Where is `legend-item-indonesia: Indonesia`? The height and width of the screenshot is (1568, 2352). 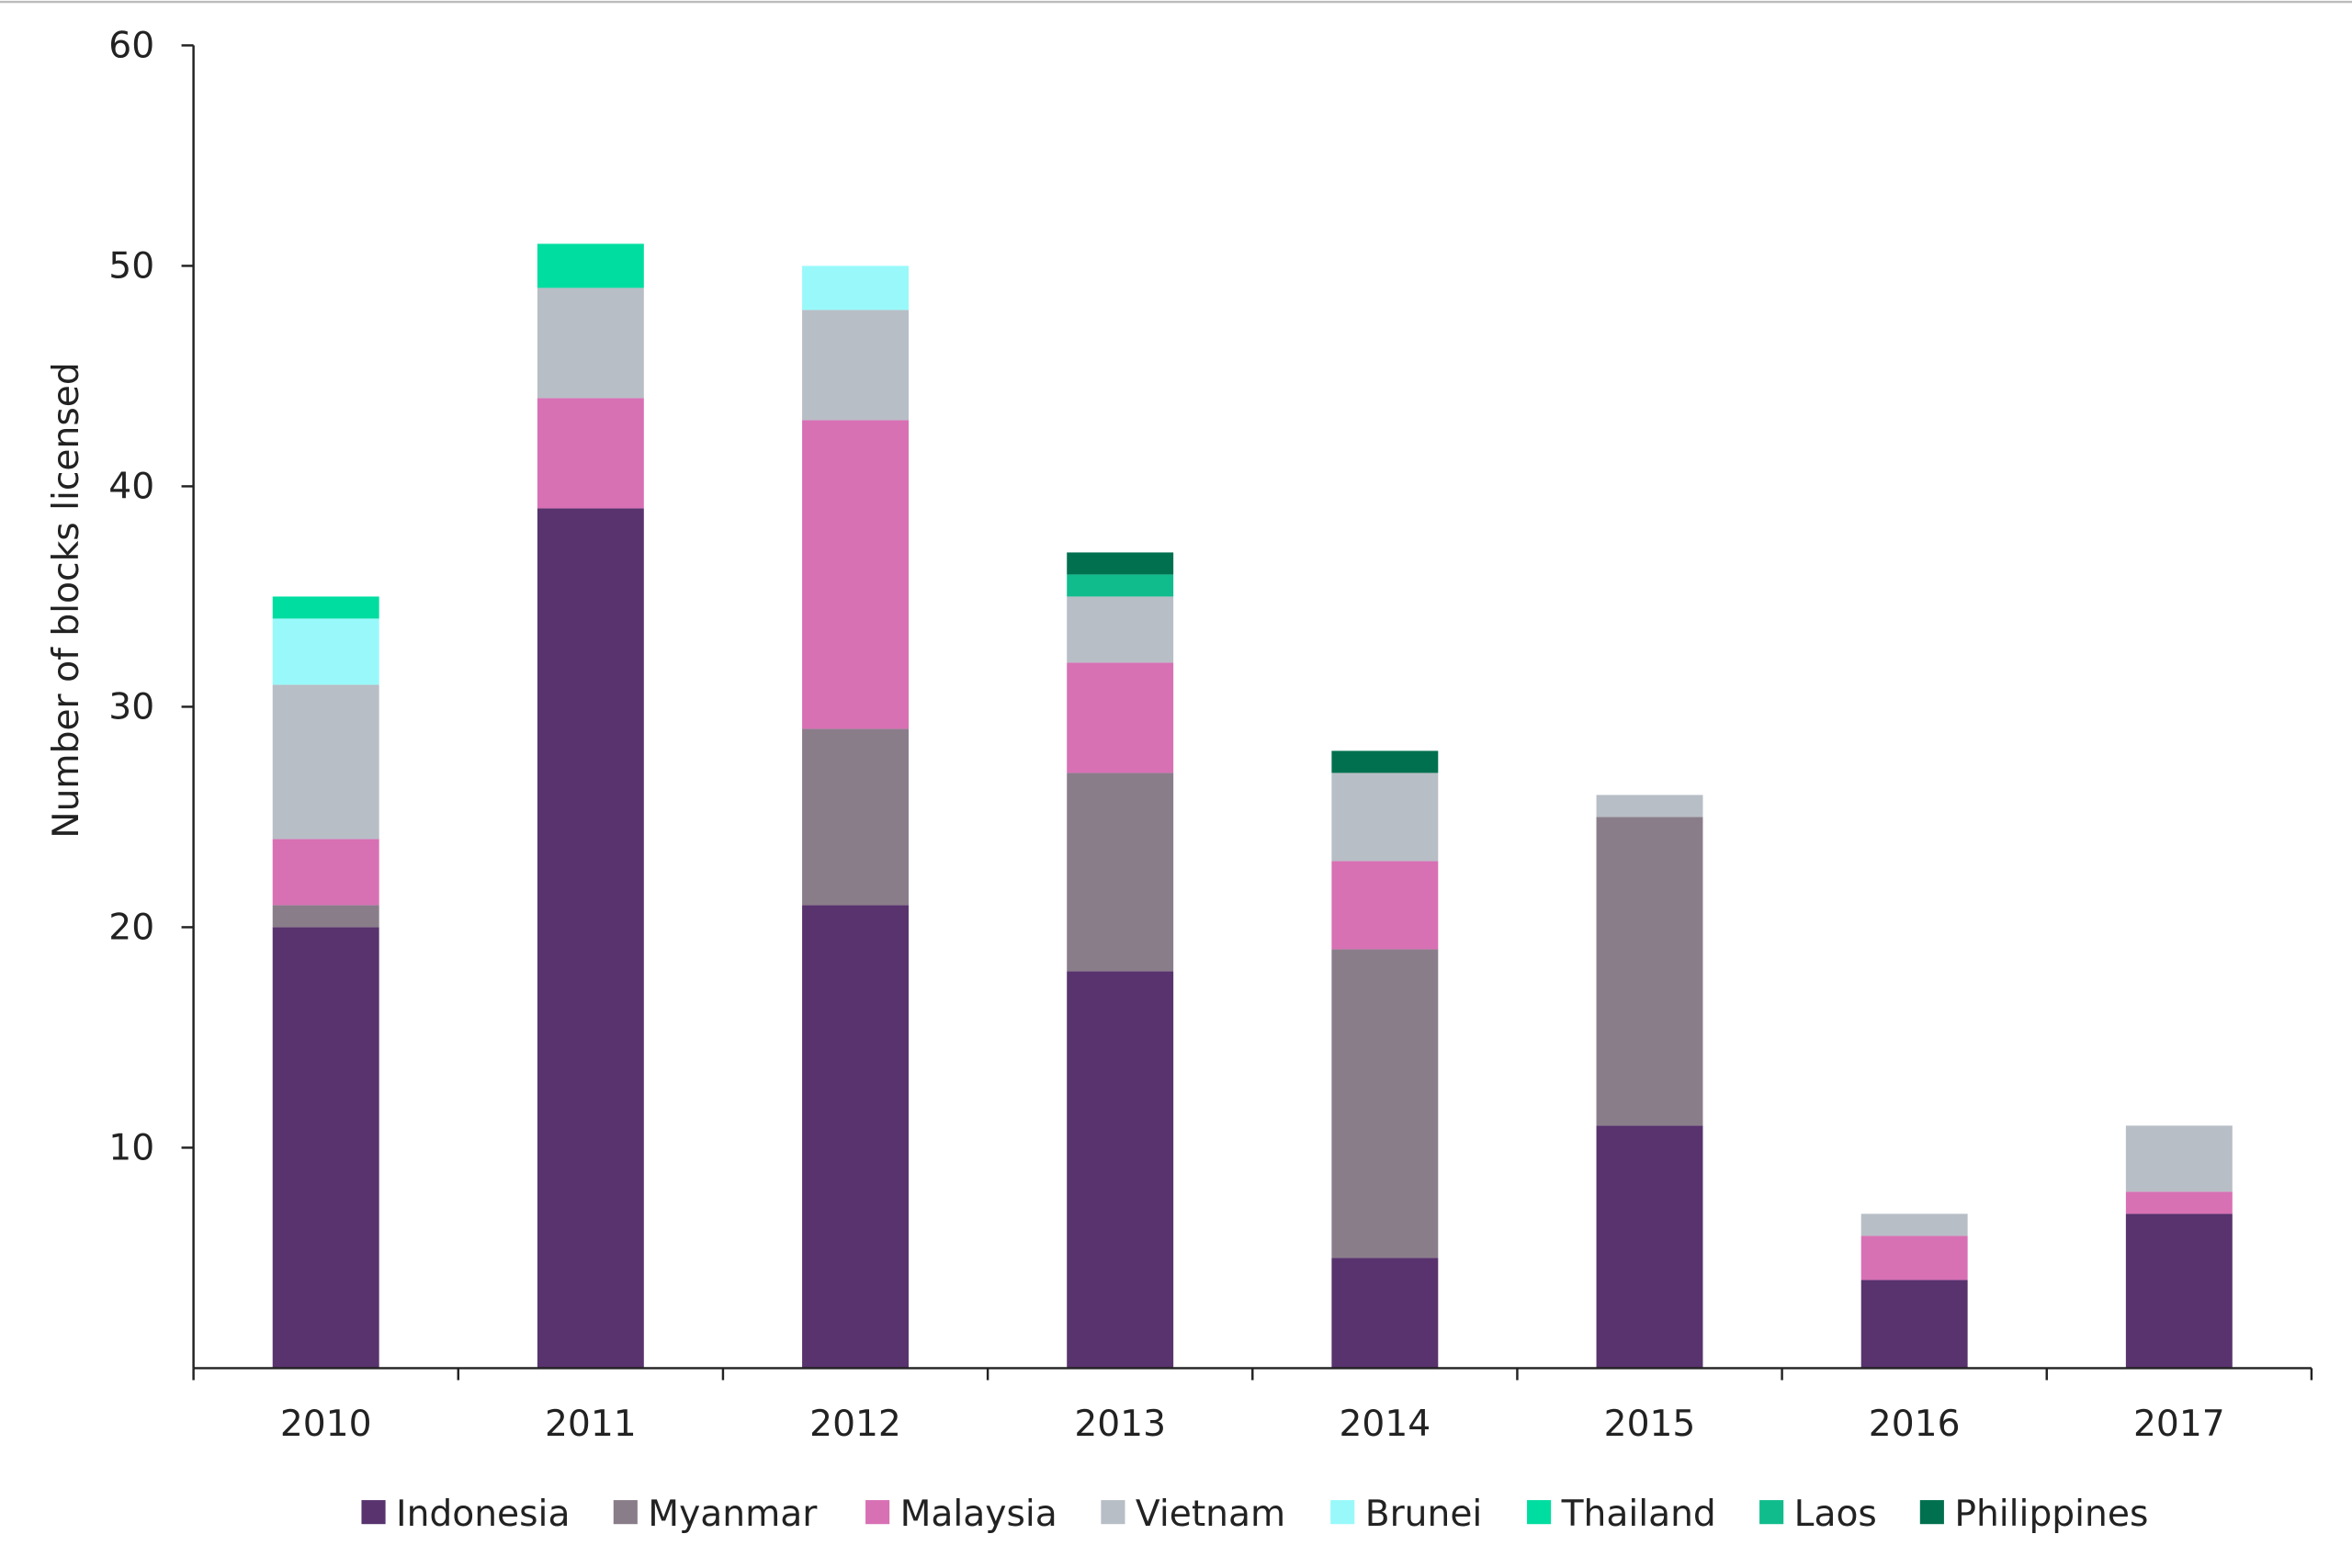
legend-item-indonesia: Indonesia is located at coordinates (465, 1514).